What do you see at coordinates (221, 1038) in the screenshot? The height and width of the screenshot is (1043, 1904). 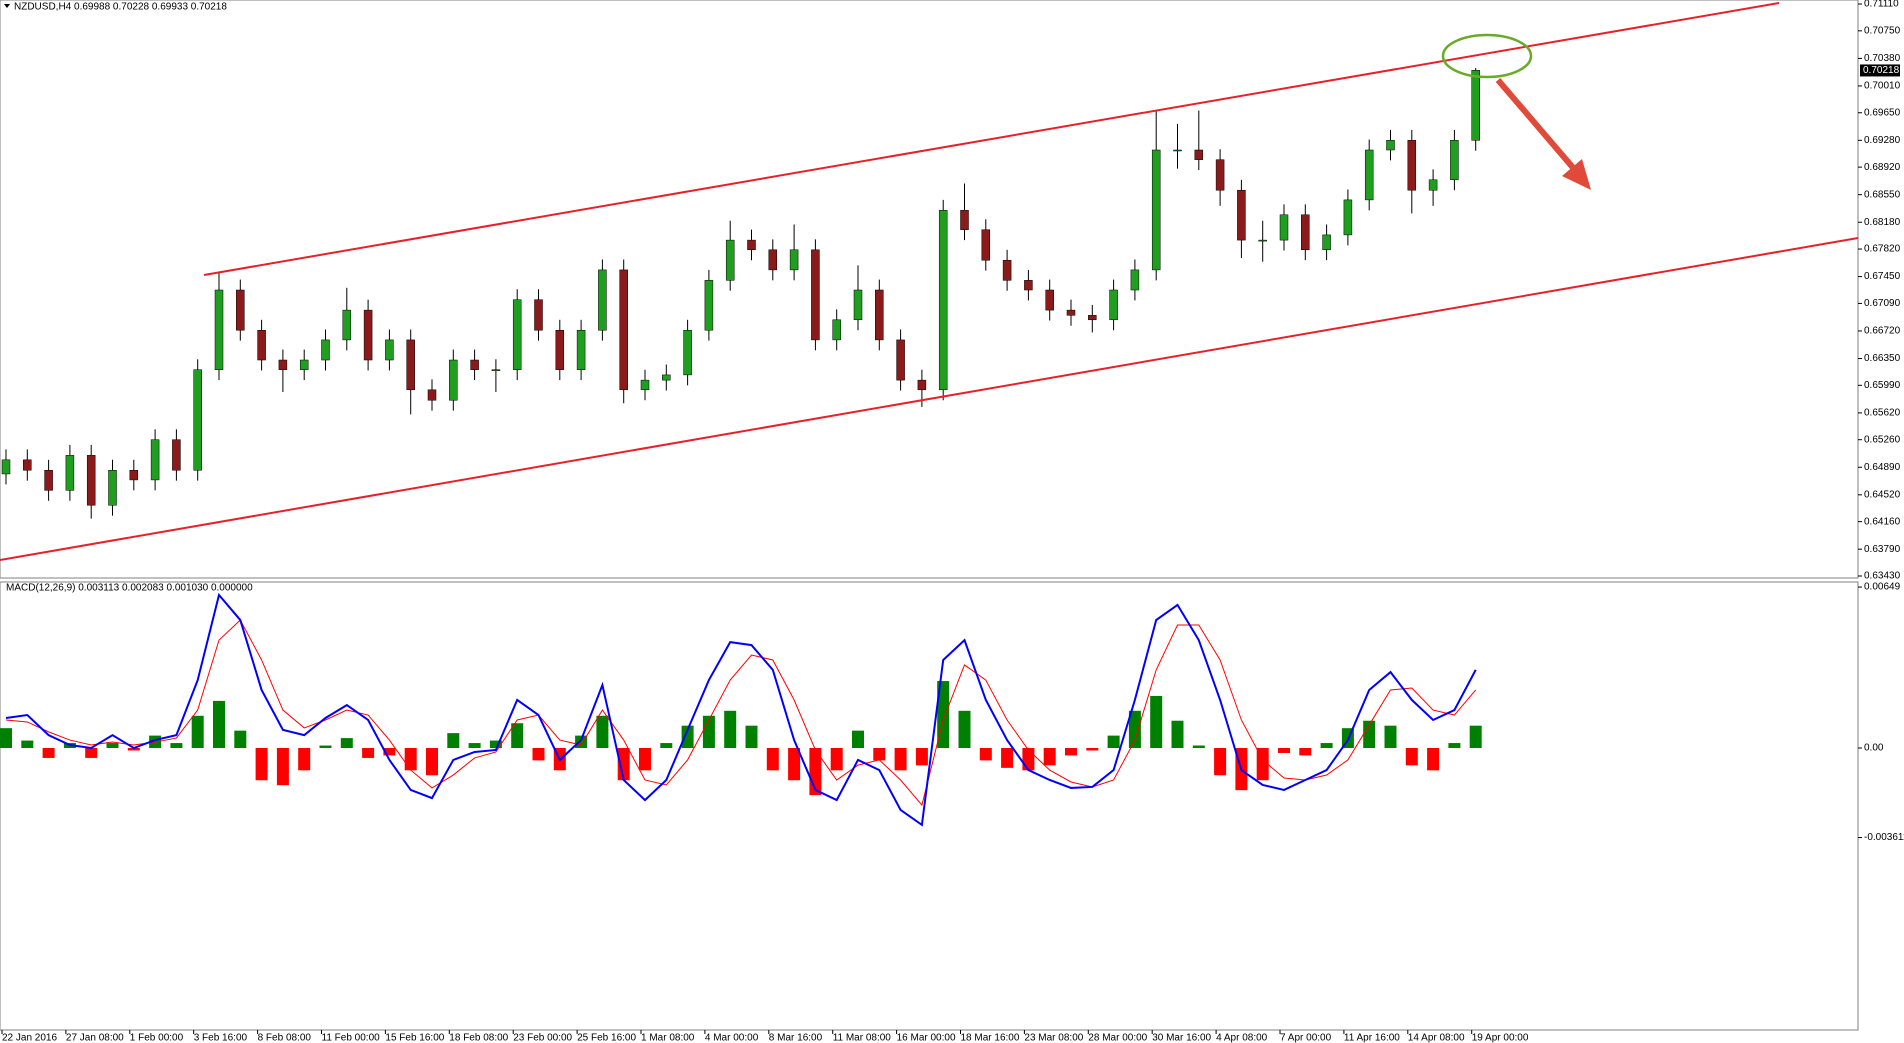 I see `x-tick-label: 3 Feb 16:00` at bounding box center [221, 1038].